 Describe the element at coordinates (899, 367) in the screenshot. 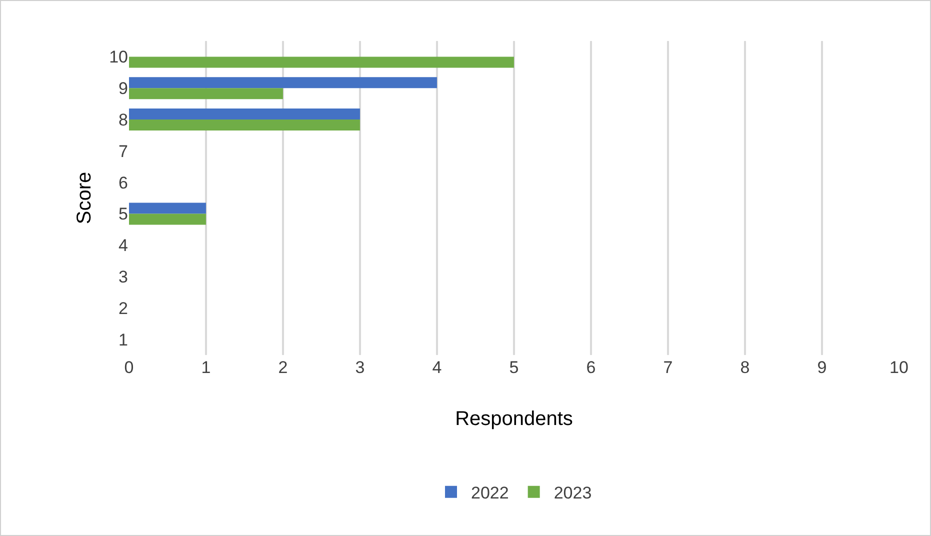

I see `x-tick-label: 10` at that location.